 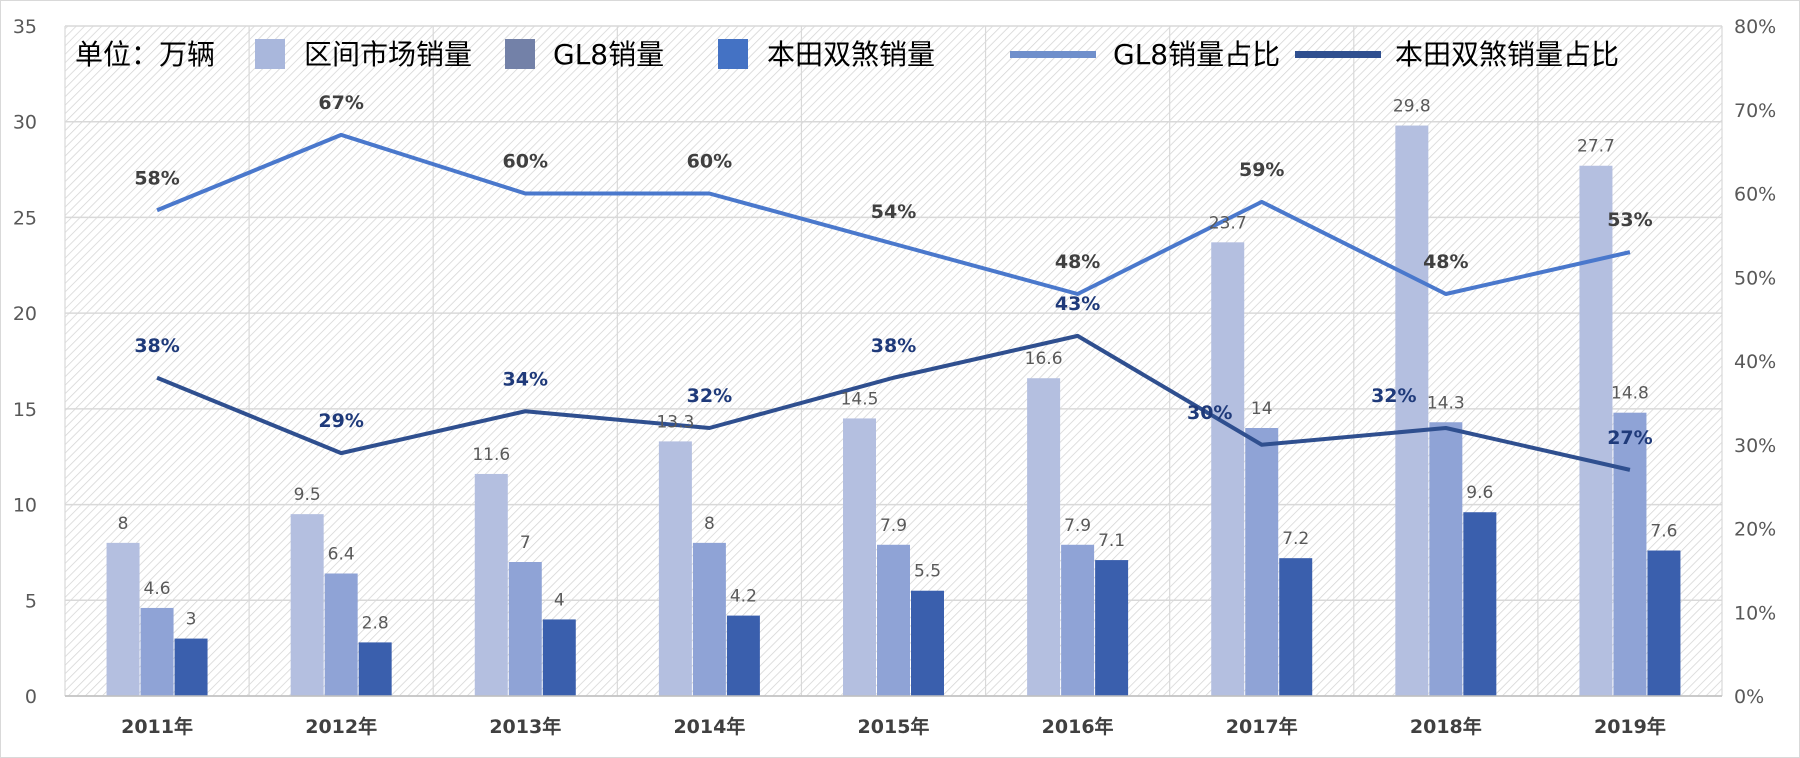 I want to click on x-tick-label: 2016年, so click(x=1078, y=726).